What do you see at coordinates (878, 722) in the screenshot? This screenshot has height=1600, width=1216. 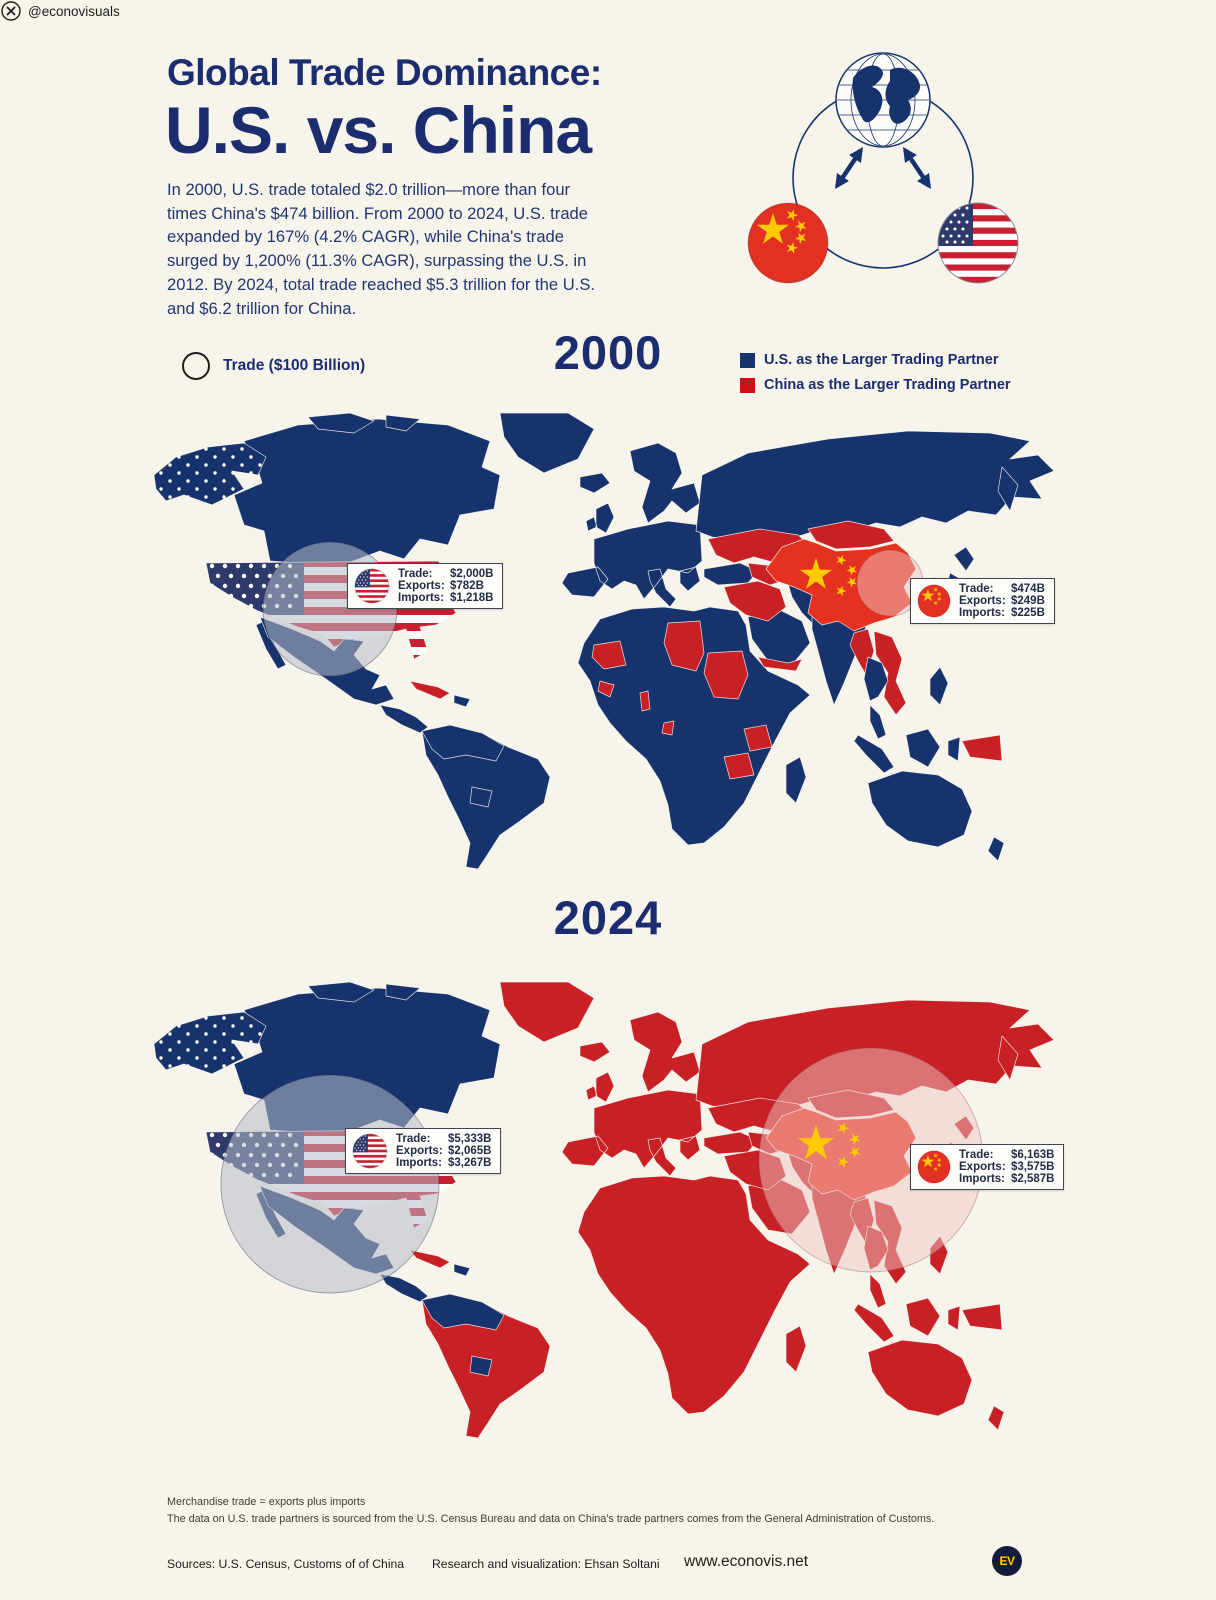 I see `malay-peninsula` at bounding box center [878, 722].